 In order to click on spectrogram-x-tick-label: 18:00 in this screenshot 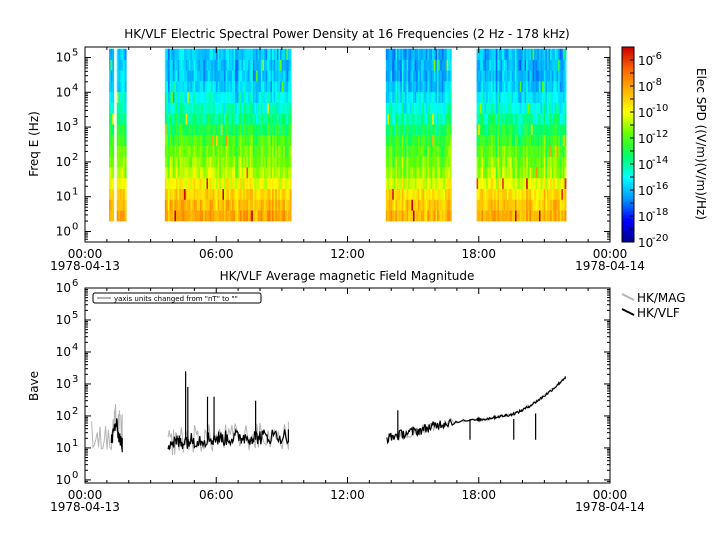, I will do `click(478, 254)`.